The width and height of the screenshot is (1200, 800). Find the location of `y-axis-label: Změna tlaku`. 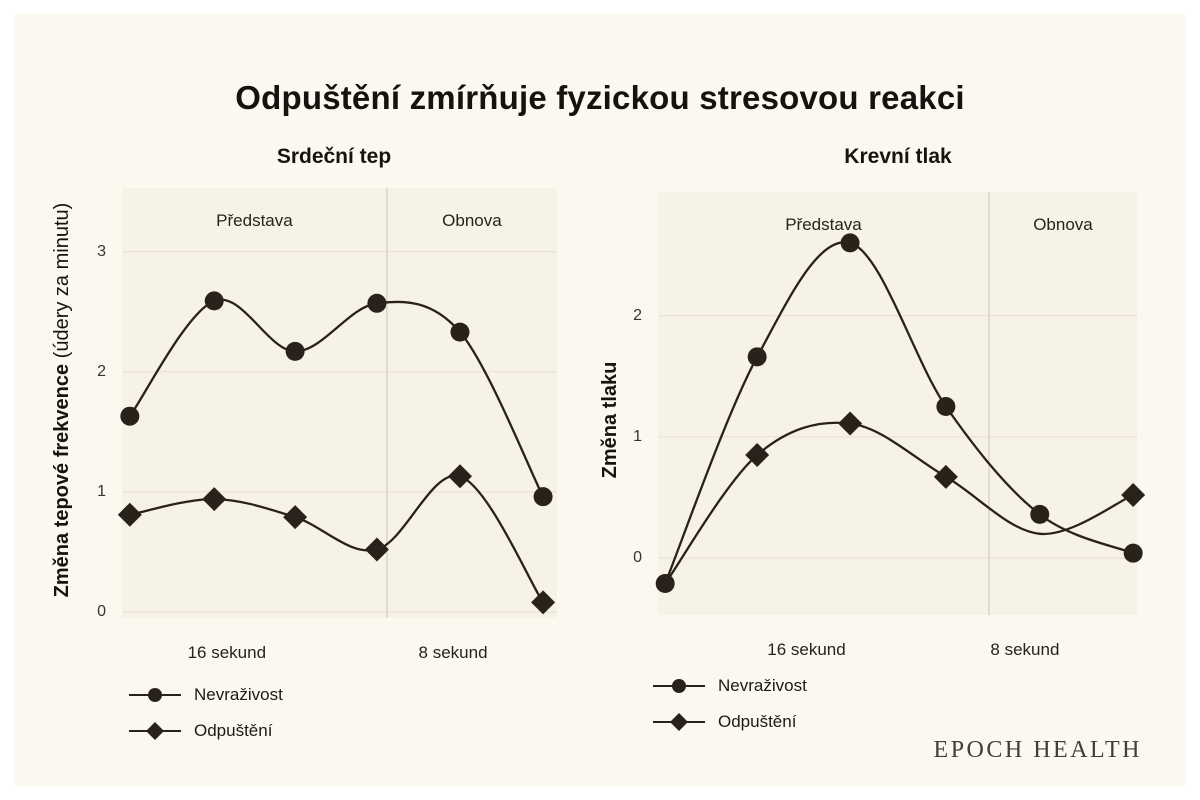

y-axis-label: Změna tlaku is located at coordinates (610, 420).